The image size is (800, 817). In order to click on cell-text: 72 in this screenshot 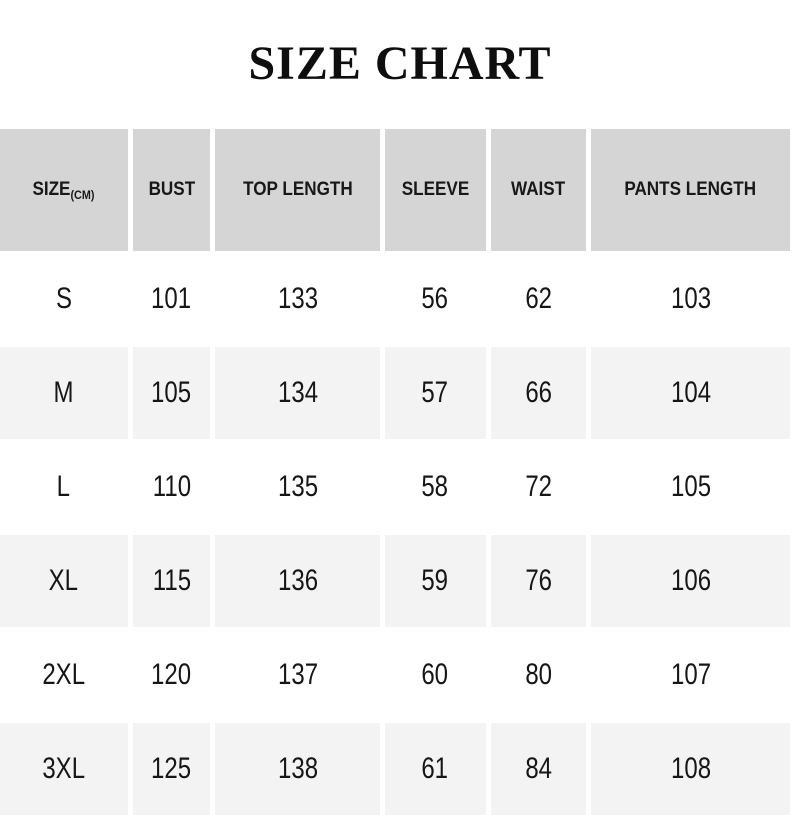, I will do `click(538, 486)`.